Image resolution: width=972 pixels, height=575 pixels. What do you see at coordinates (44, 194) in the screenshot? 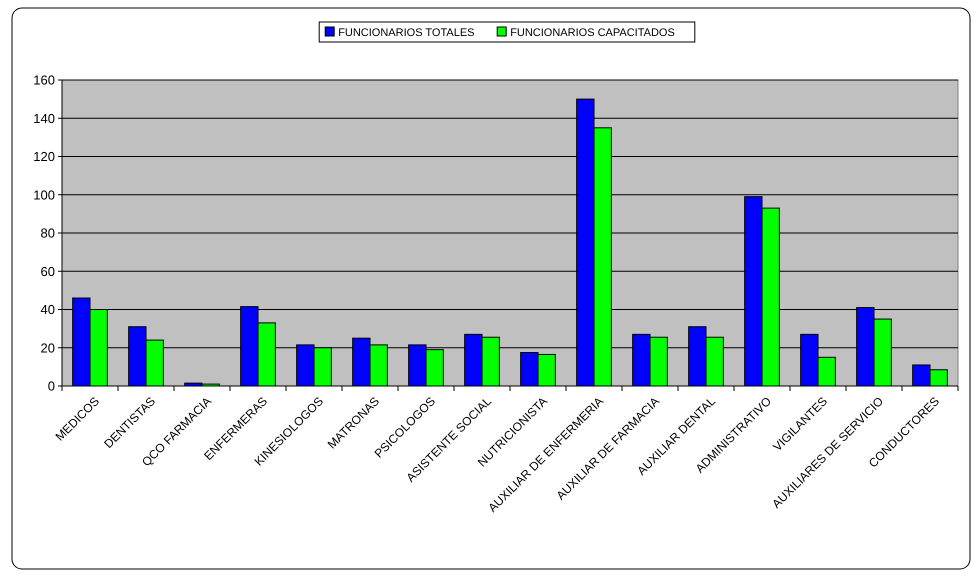
I see `y-tick-label: 100` at bounding box center [44, 194].